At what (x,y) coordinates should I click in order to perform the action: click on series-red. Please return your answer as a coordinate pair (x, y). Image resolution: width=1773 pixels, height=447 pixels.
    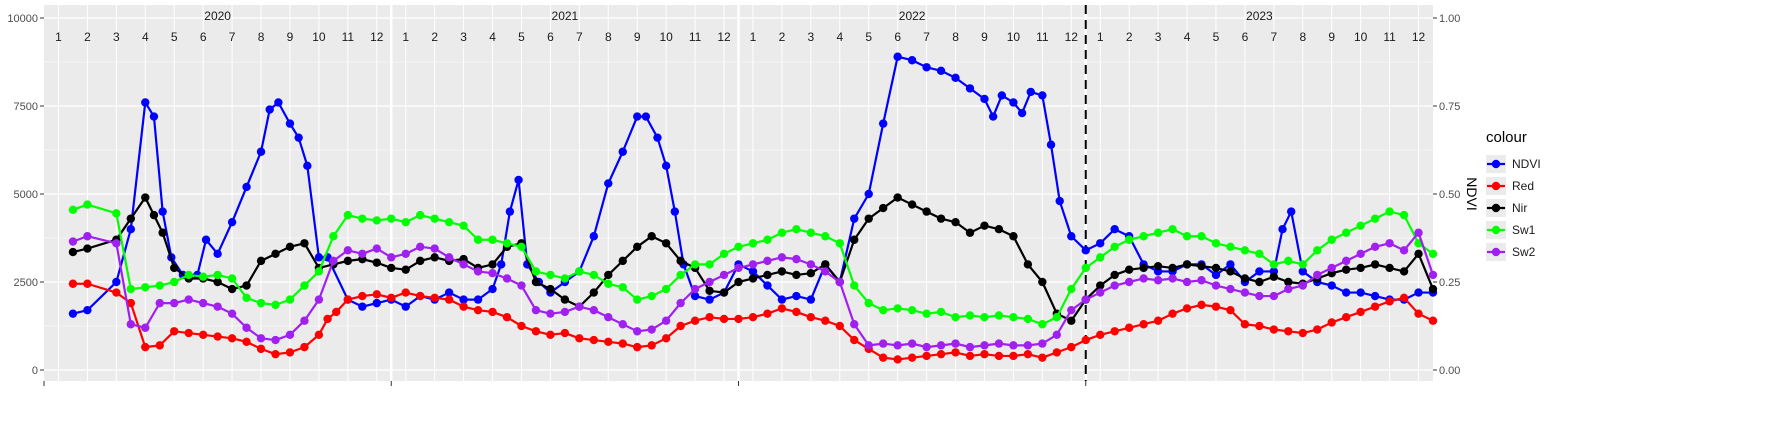
    Looking at the image, I should click on (753, 321).